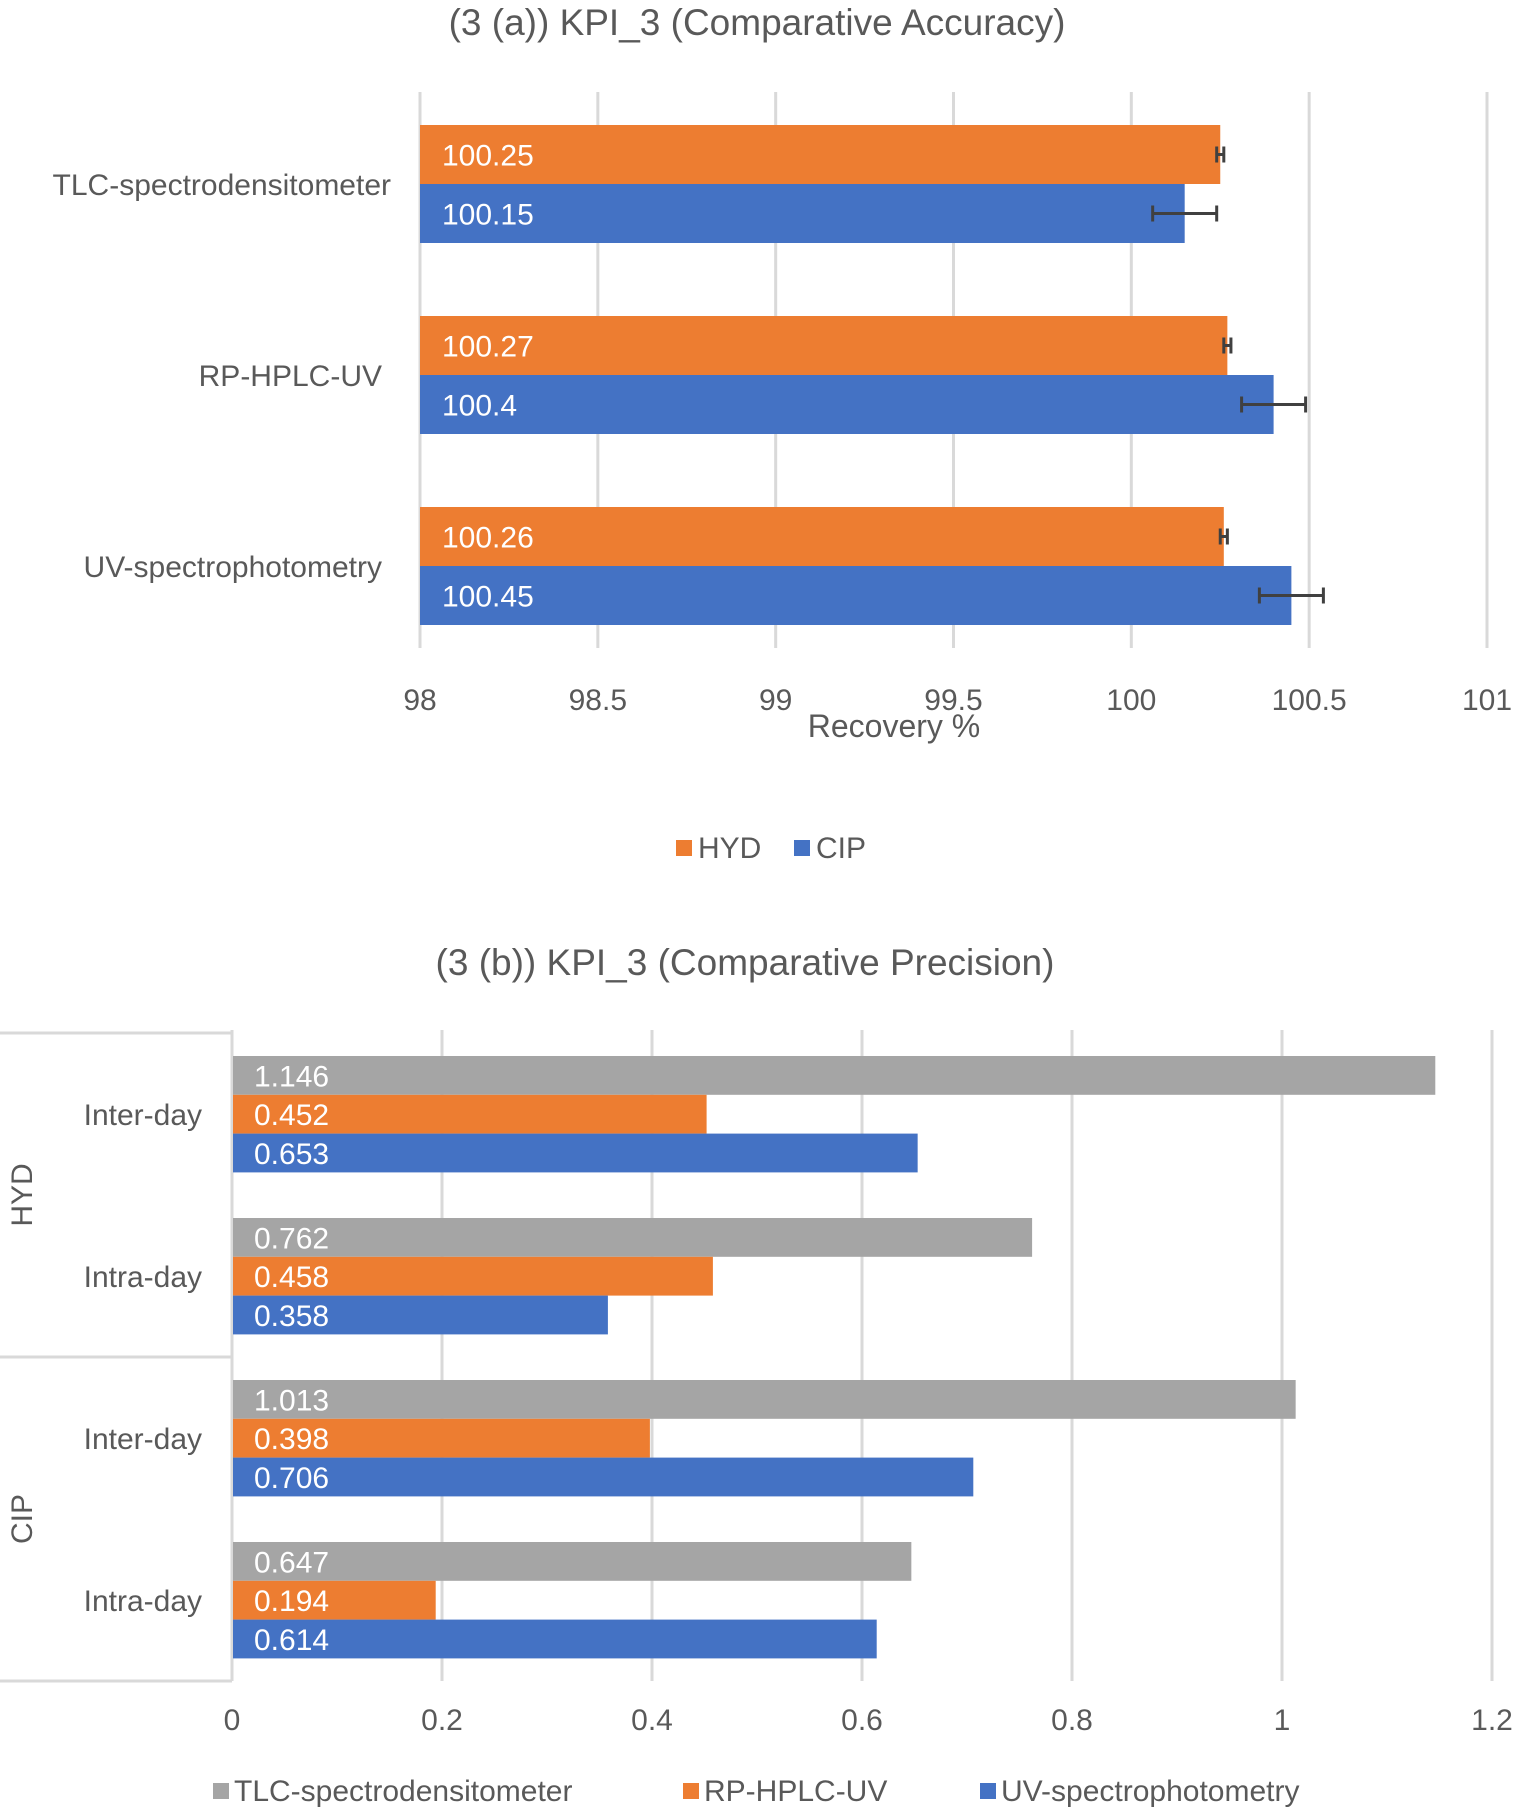 The height and width of the screenshot is (1819, 1515). I want to click on x-tick-label: 98.5, so click(598, 700).